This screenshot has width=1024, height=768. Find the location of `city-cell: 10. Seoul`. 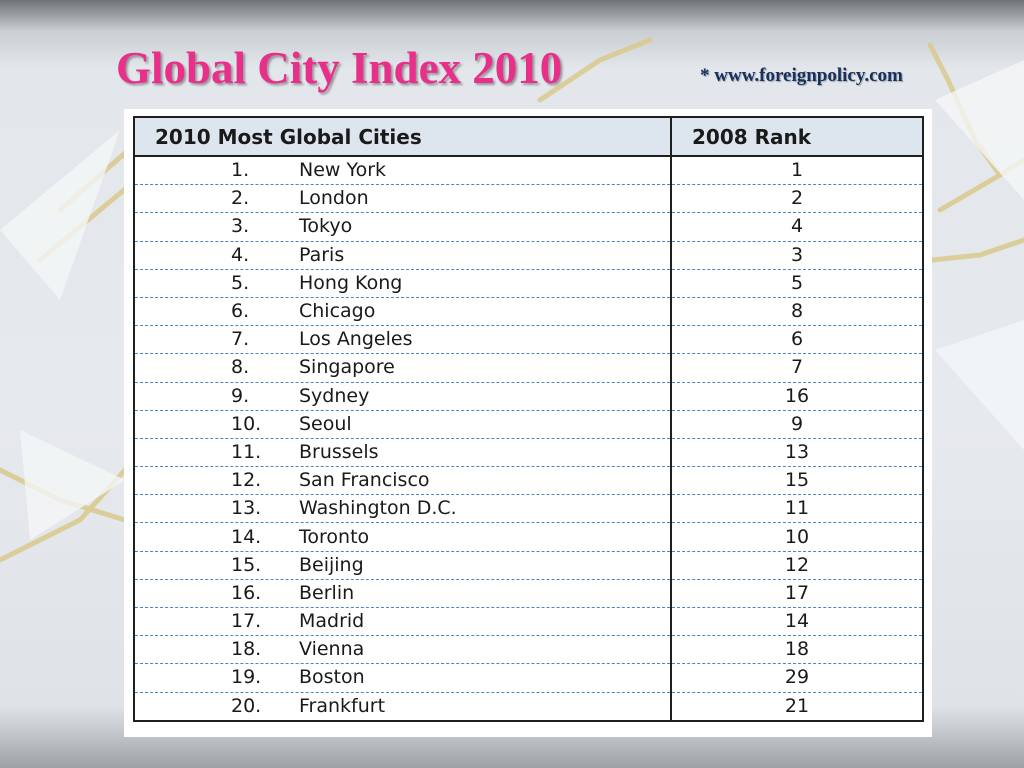

city-cell: 10. Seoul is located at coordinates (402, 424).